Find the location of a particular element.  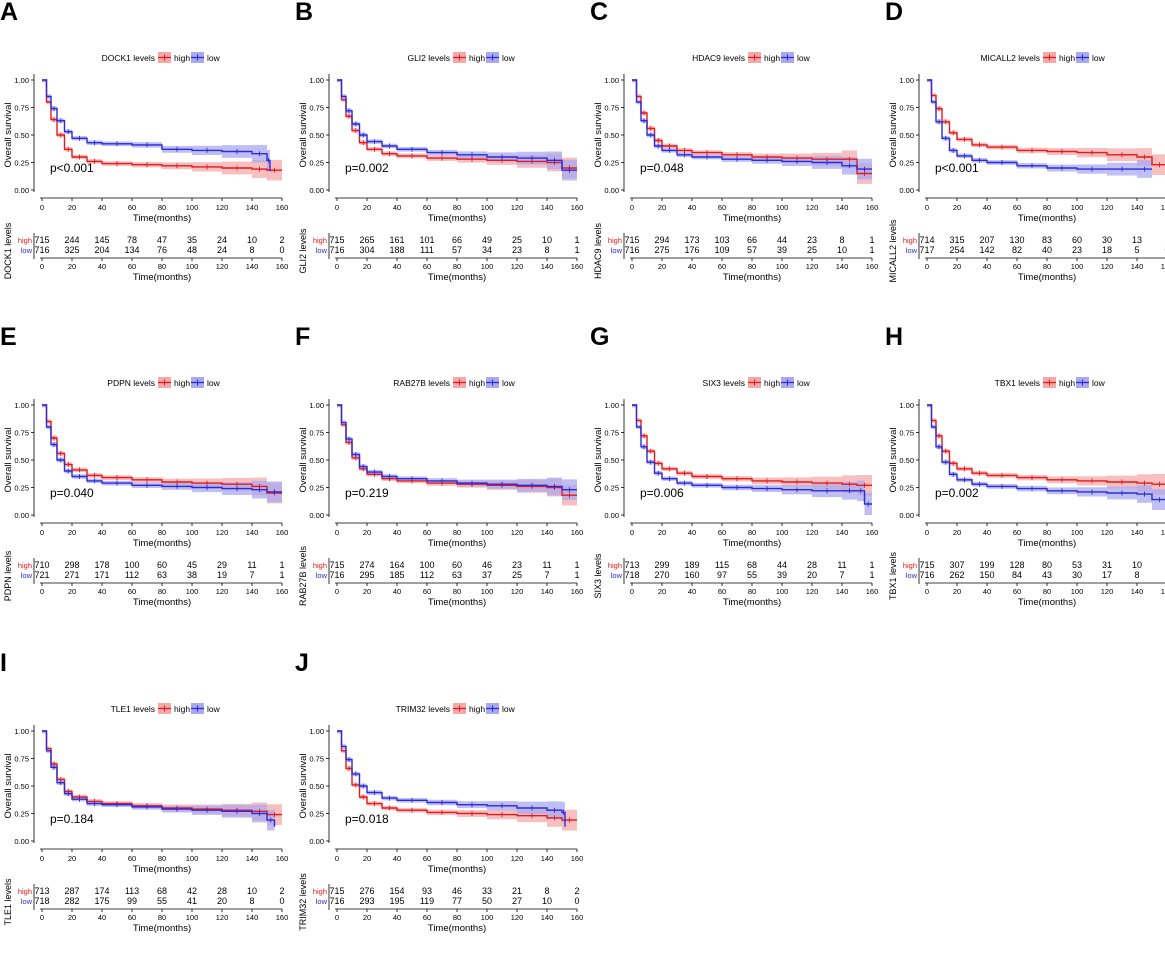

risk-count-low: 57 is located at coordinates (752, 250).